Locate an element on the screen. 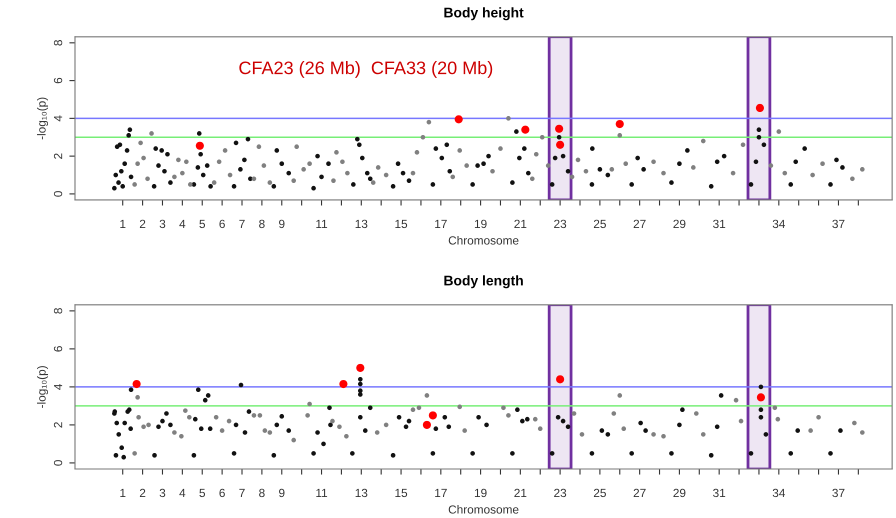  x-tick-label: 15 is located at coordinates (401, 224).